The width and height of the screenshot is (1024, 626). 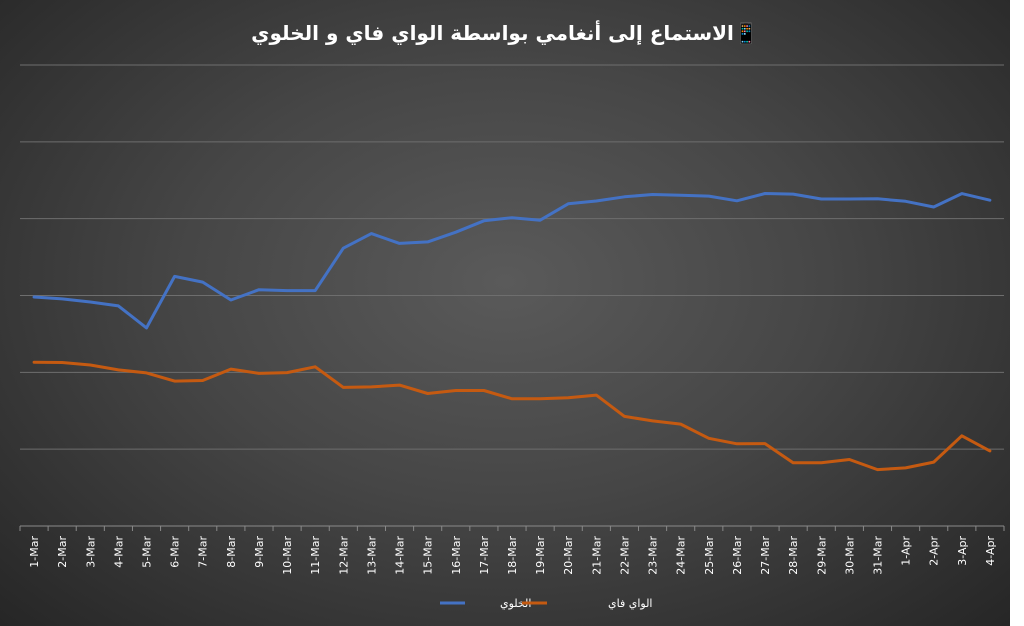 I want to click on x-tick-label: 13-Mar, so click(x=371, y=555).